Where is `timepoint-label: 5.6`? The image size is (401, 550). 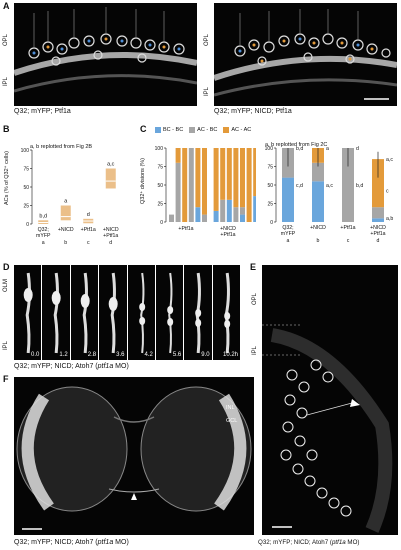
timepoint-label: 5.6 is located at coordinates (177, 355).